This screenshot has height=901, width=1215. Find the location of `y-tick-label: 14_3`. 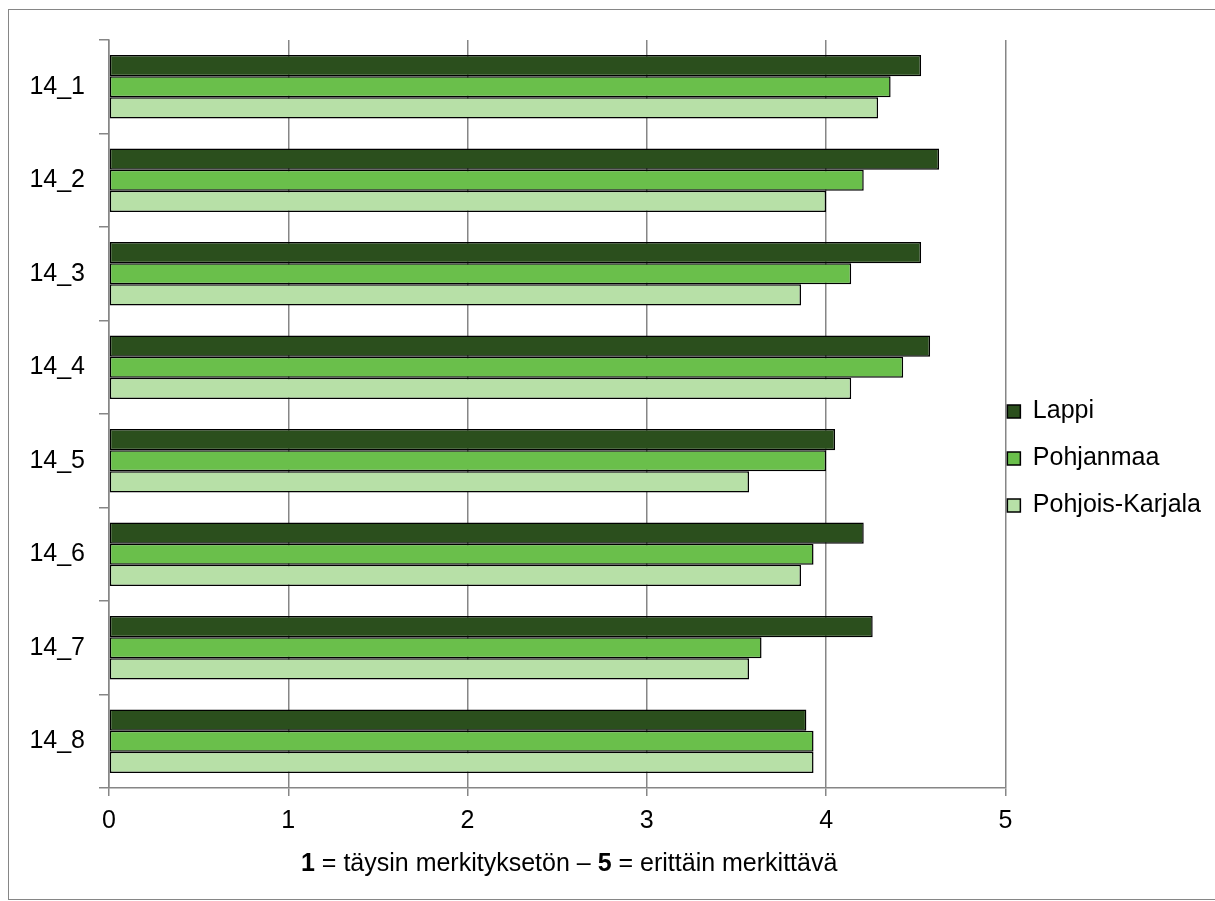

y-tick-label: 14_3 is located at coordinates (57, 271).